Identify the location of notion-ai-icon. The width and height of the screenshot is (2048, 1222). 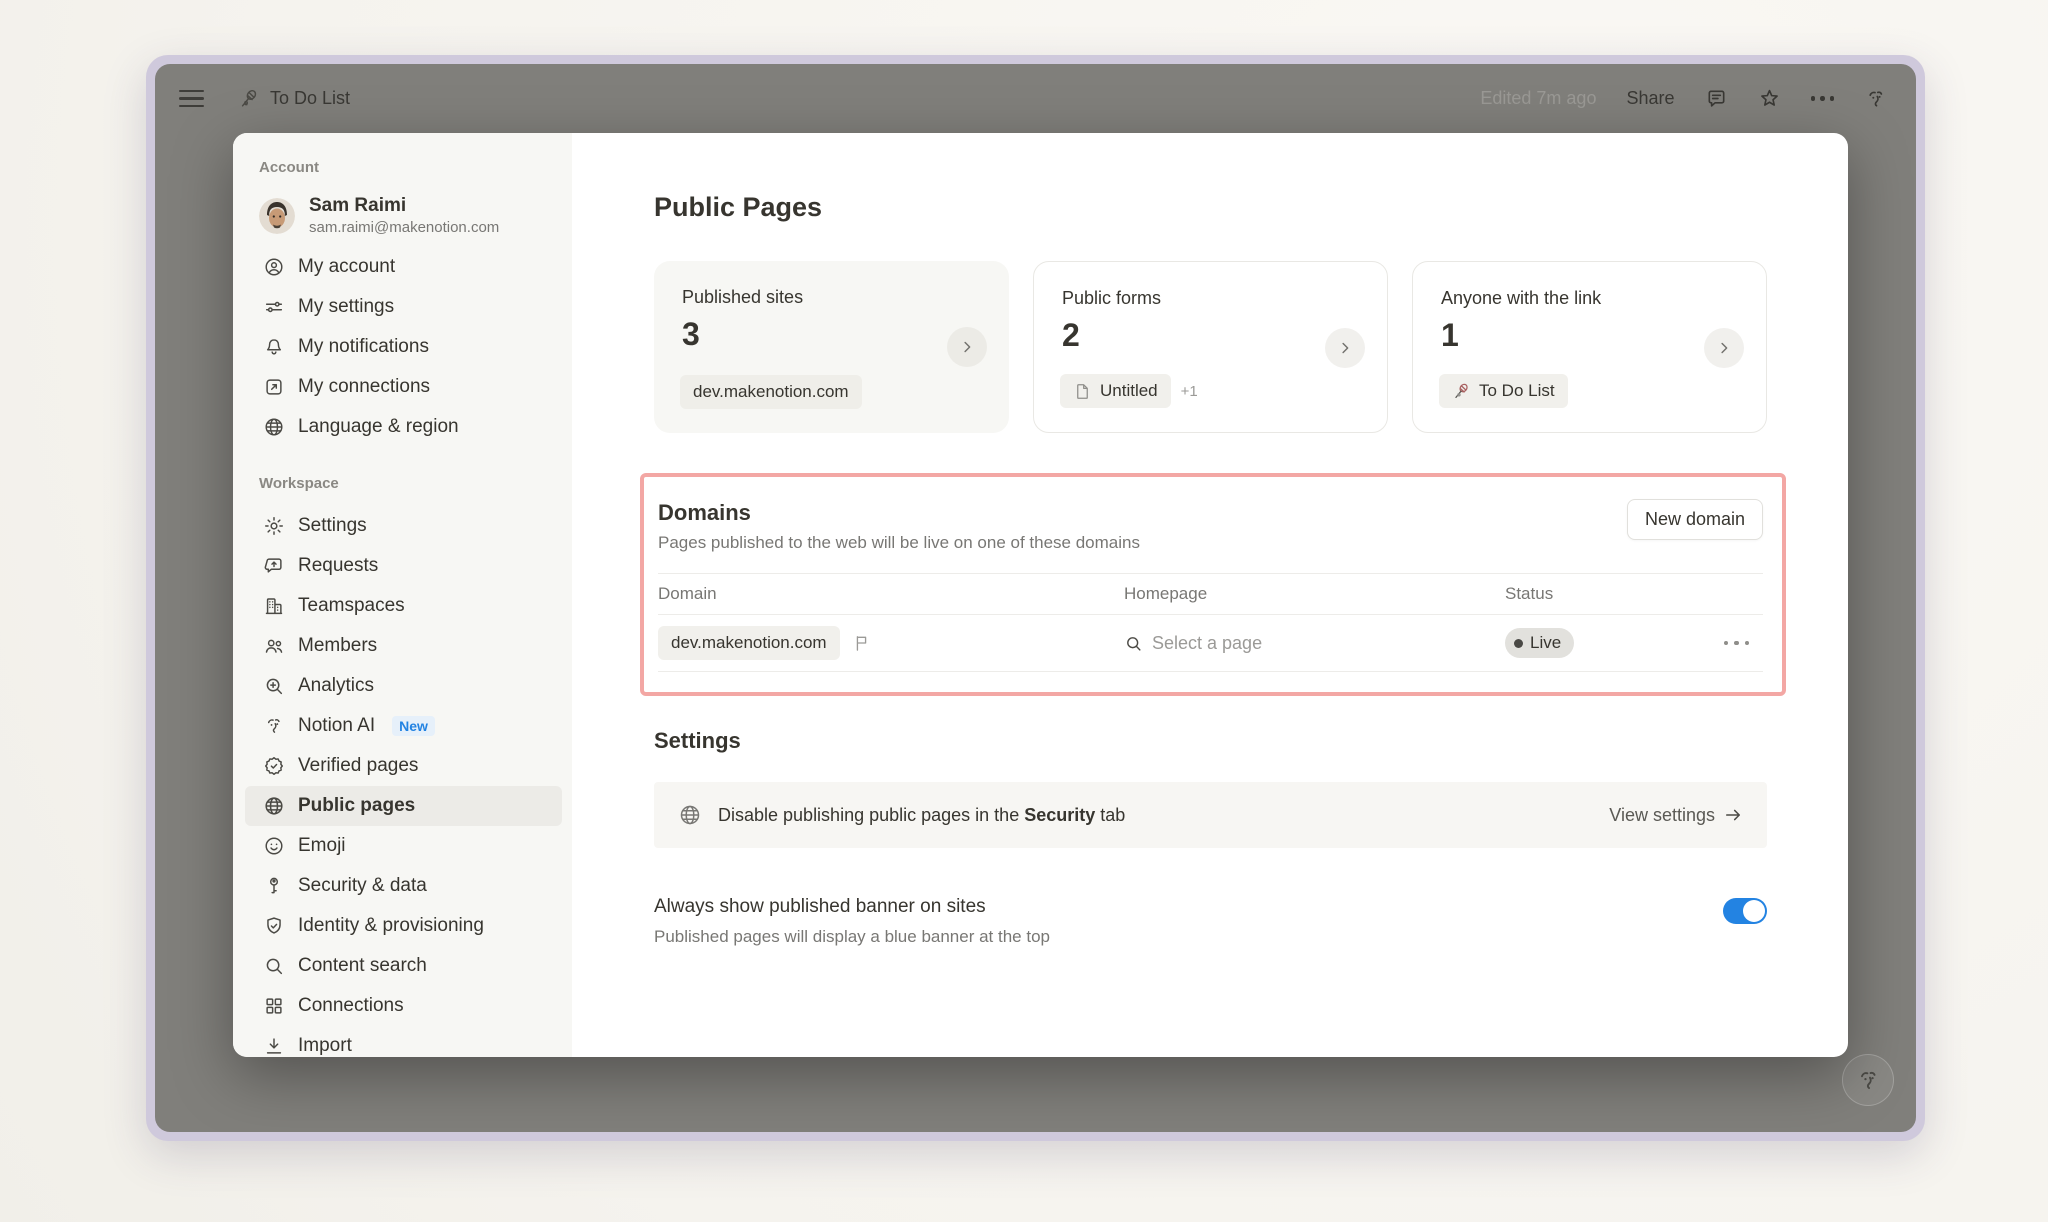
(1876, 99).